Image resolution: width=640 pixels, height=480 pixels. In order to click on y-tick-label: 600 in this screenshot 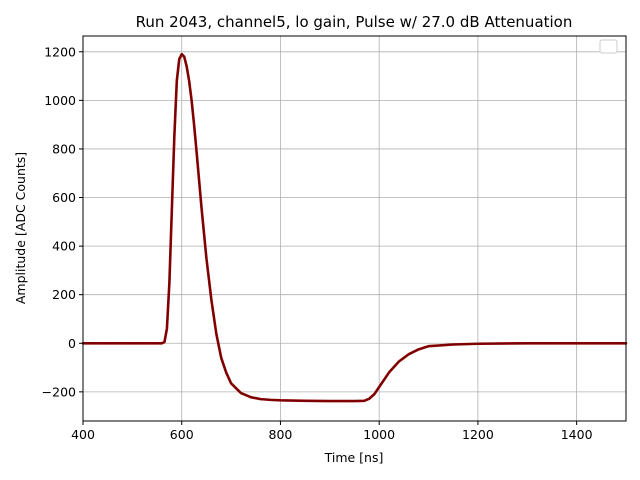, I will do `click(64, 197)`.